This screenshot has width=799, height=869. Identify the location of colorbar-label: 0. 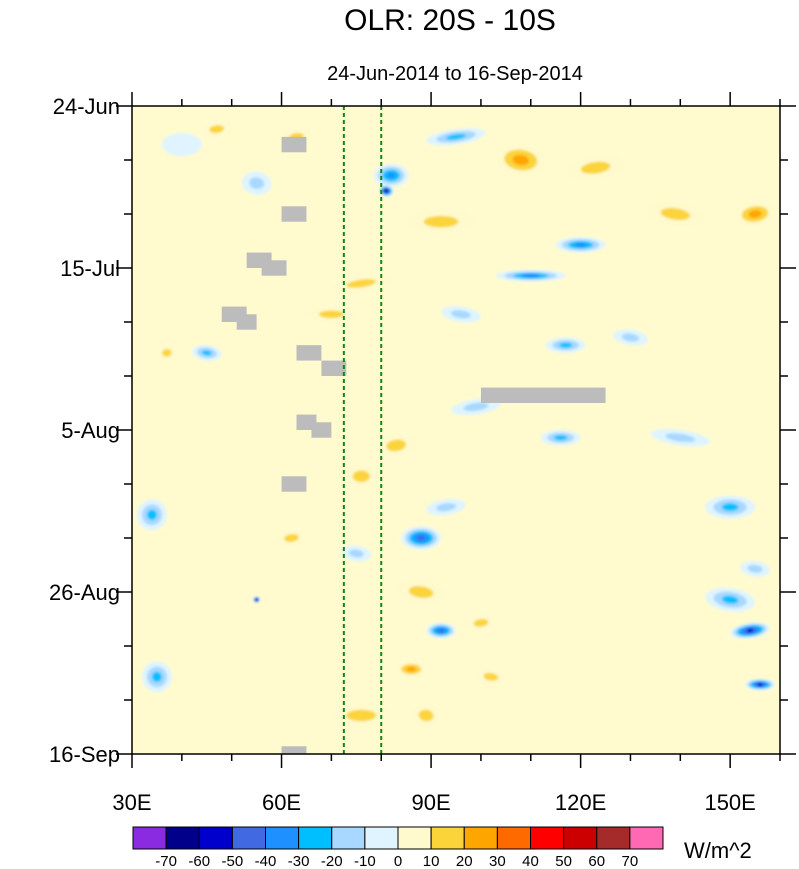
(398, 861).